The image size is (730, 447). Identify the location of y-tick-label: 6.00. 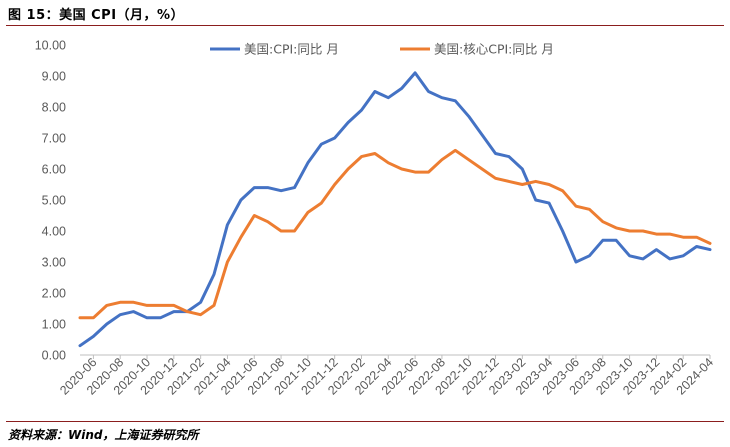
(54, 170).